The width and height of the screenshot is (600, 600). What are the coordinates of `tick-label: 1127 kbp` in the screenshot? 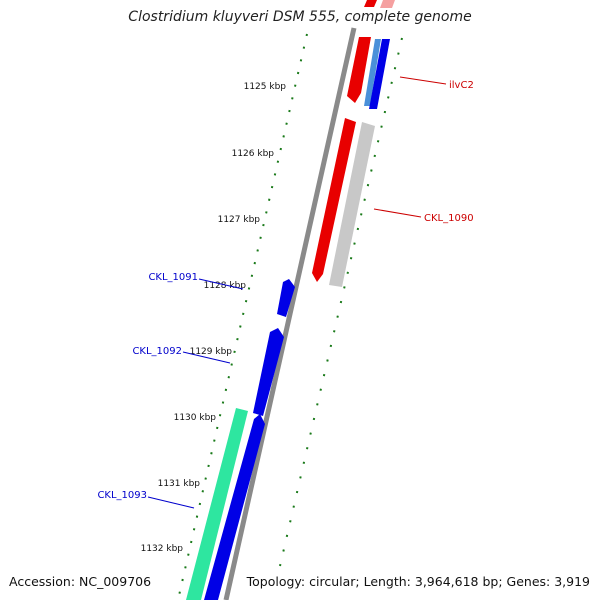 It's located at (239, 220).